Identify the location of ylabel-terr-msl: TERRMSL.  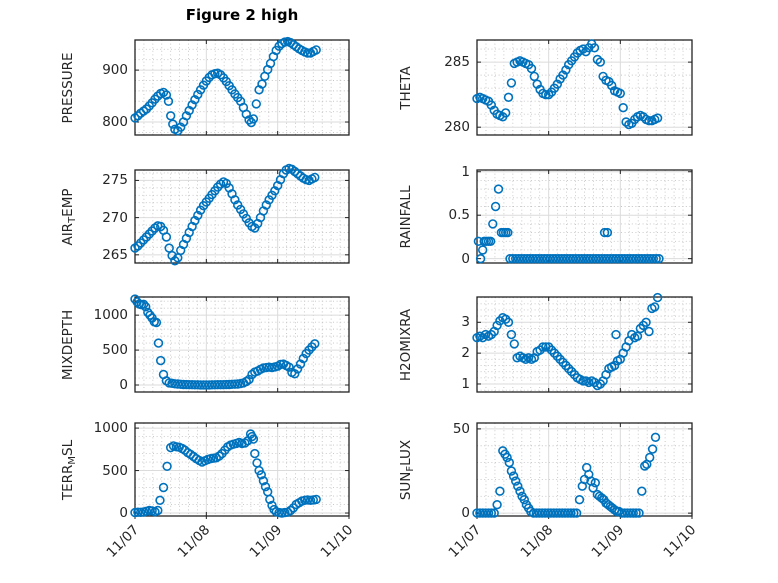
(68, 470).